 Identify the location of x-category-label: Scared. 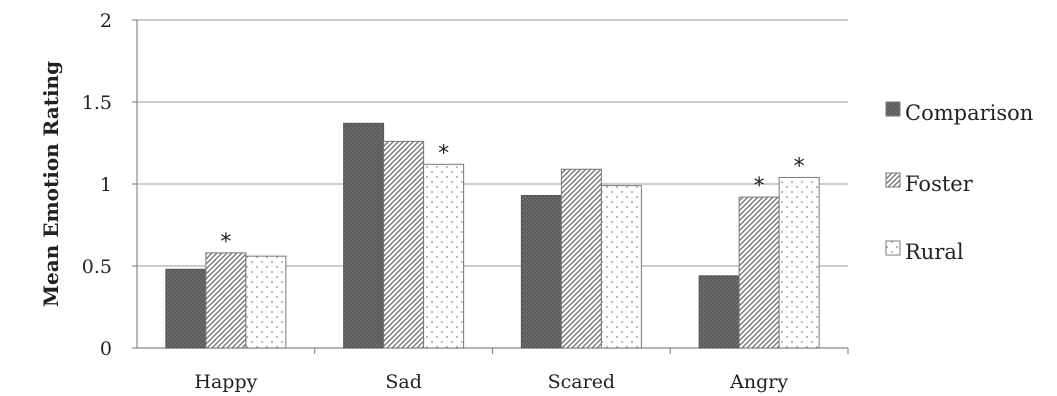
(581, 382).